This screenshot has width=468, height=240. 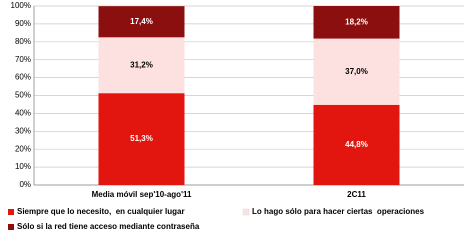 What do you see at coordinates (23, 166) in the screenshot?
I see `y-tick-label: 10%` at bounding box center [23, 166].